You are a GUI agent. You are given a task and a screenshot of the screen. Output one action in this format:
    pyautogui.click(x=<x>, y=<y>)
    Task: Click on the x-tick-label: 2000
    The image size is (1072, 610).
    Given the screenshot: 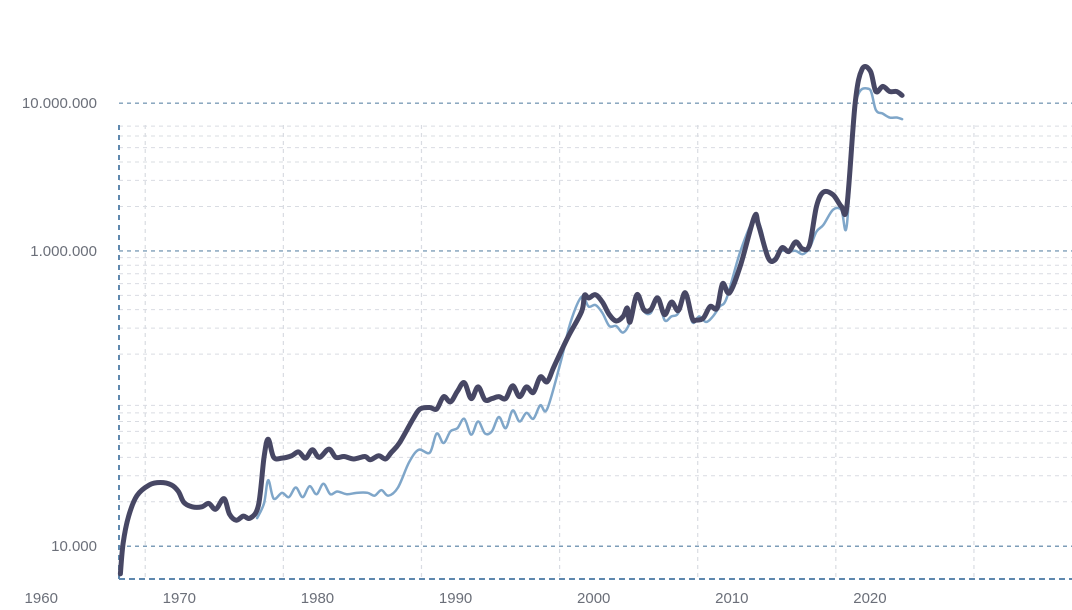 What is the action you would take?
    pyautogui.click(x=593, y=598)
    